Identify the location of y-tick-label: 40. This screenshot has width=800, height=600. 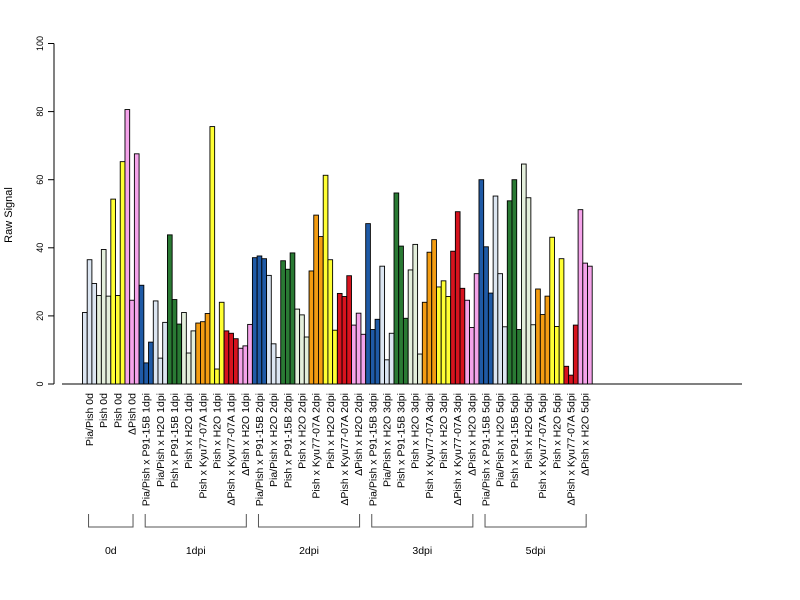
(40, 248).